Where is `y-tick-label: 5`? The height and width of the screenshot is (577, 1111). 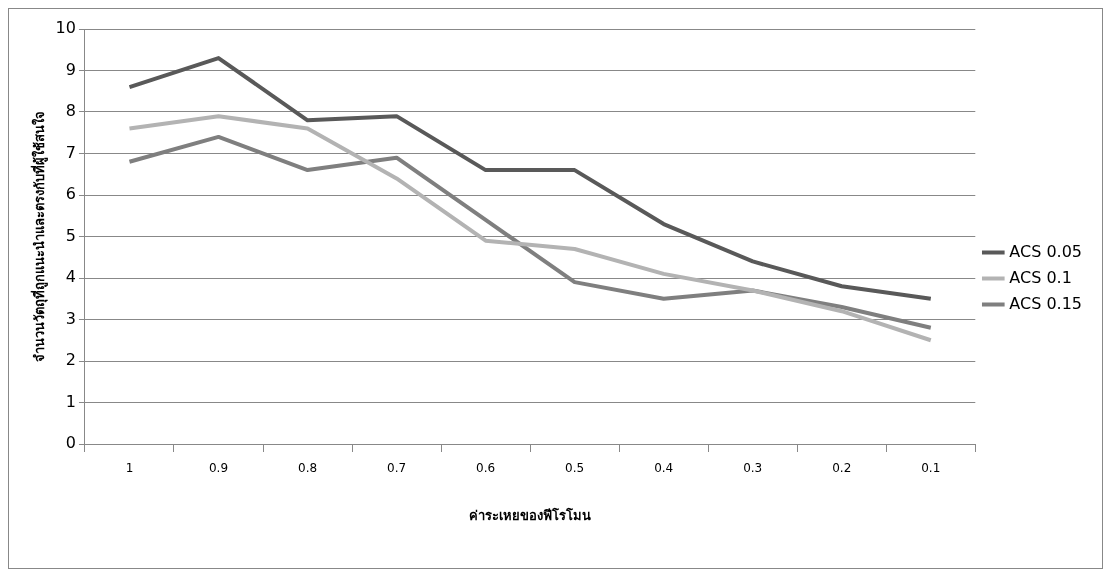
y-tick-label: 5 is located at coordinates (70, 235).